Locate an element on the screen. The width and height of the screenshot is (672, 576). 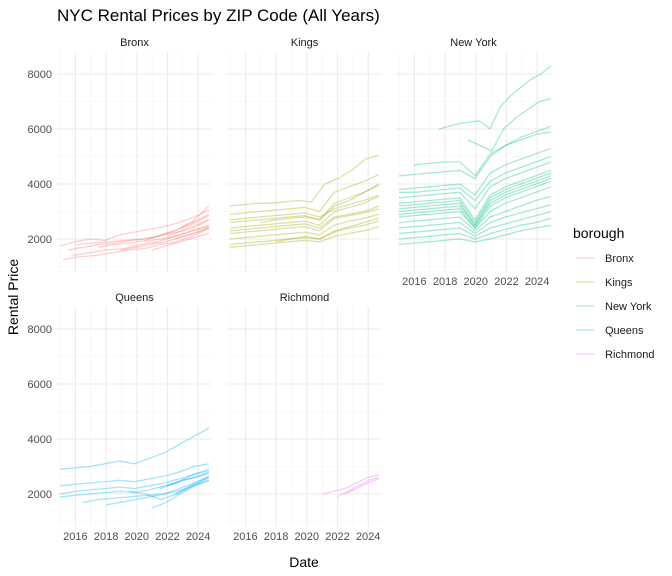
facet-strip-label: Bronx is located at coordinates (134, 43).